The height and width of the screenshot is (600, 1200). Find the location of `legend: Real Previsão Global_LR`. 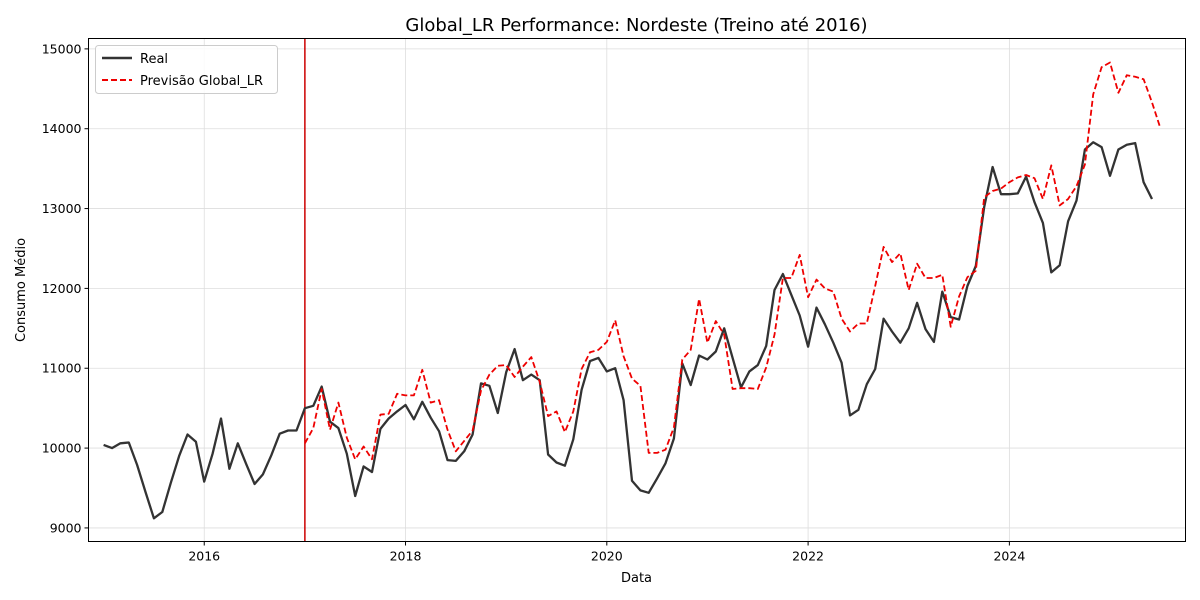

legend: Real Previsão Global_LR is located at coordinates (186, 69).